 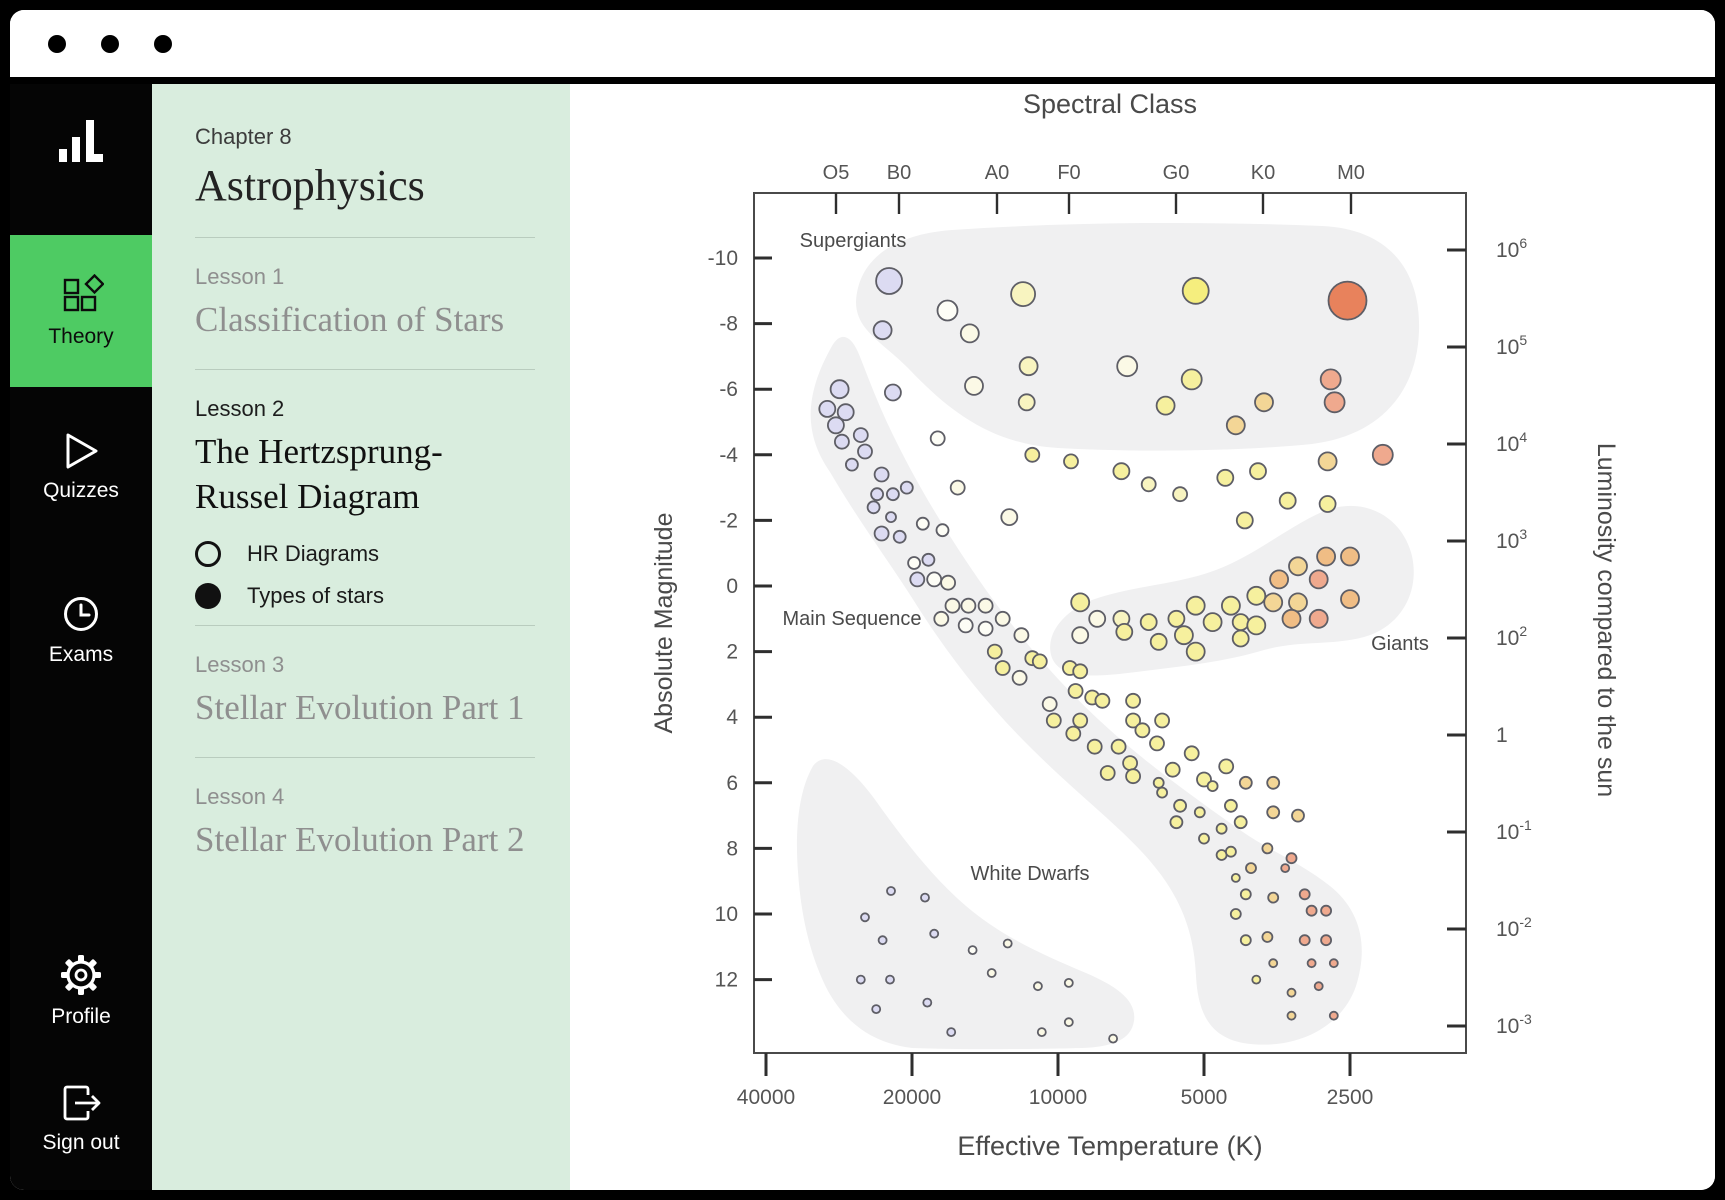 What do you see at coordinates (365, 691) in the screenshot?
I see `lesson-item-3: Lesson 3 Stellar Evolution Part 1` at bounding box center [365, 691].